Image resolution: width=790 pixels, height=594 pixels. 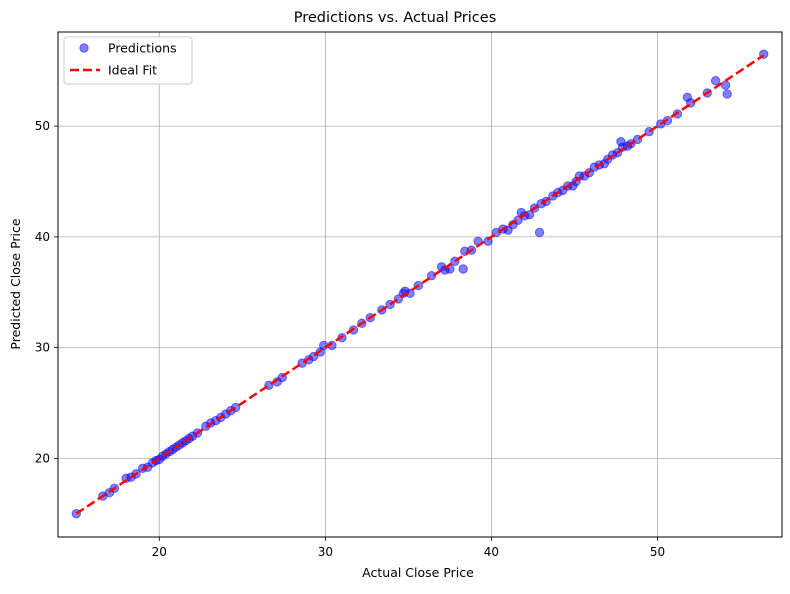 I want to click on x-tick-label: 20, so click(x=159, y=552).